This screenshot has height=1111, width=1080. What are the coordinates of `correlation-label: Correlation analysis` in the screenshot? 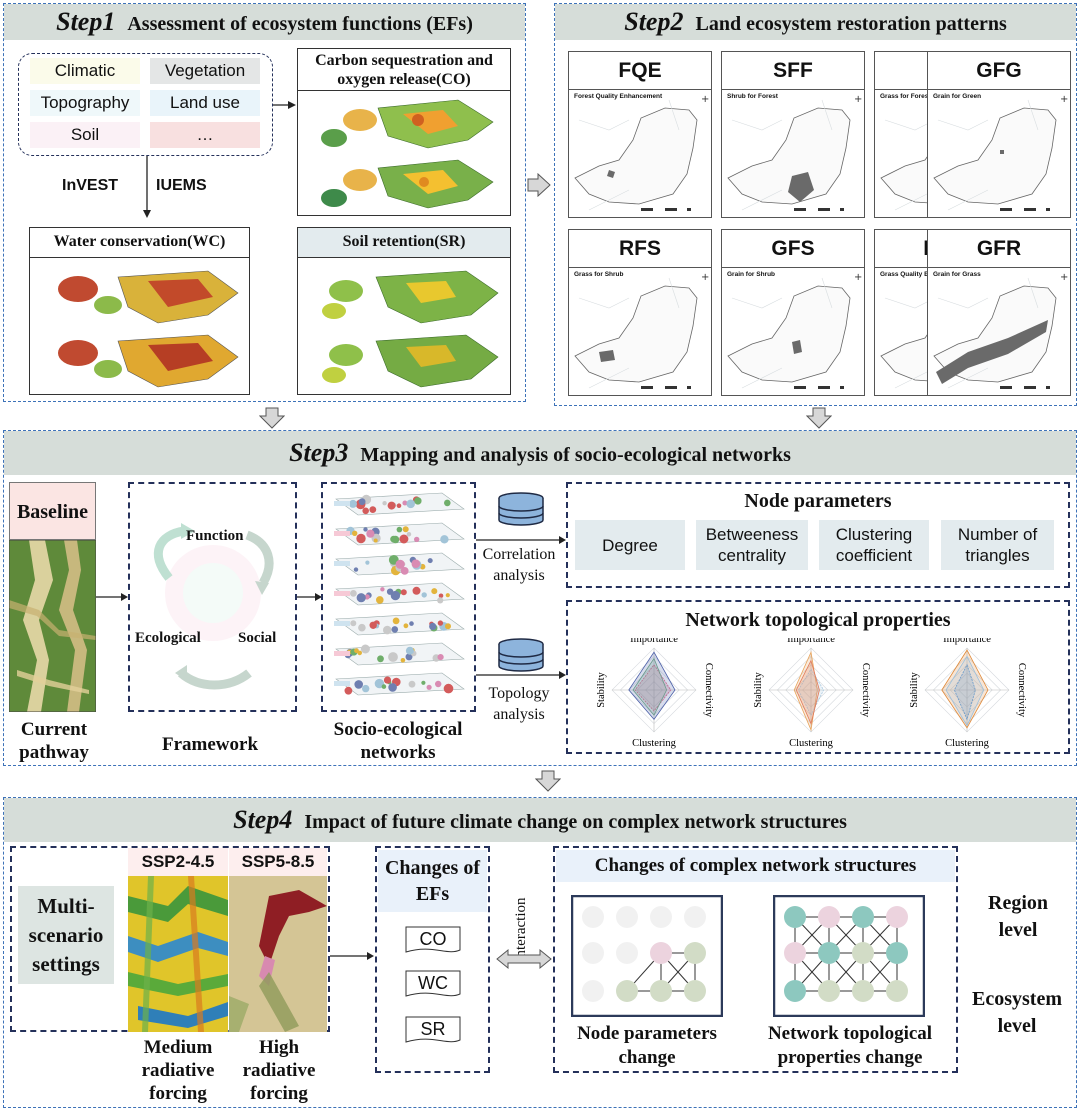 It's located at (519, 565).